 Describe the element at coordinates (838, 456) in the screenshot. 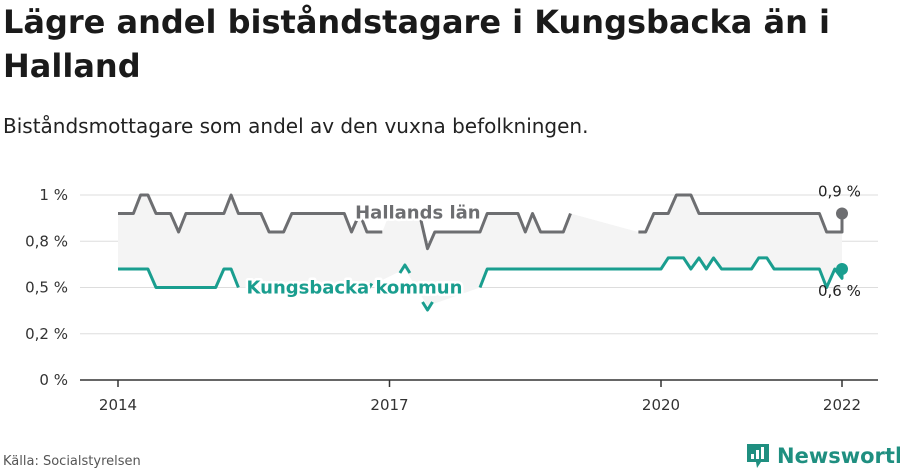

I see `brand-name: Newsworthy` at that location.